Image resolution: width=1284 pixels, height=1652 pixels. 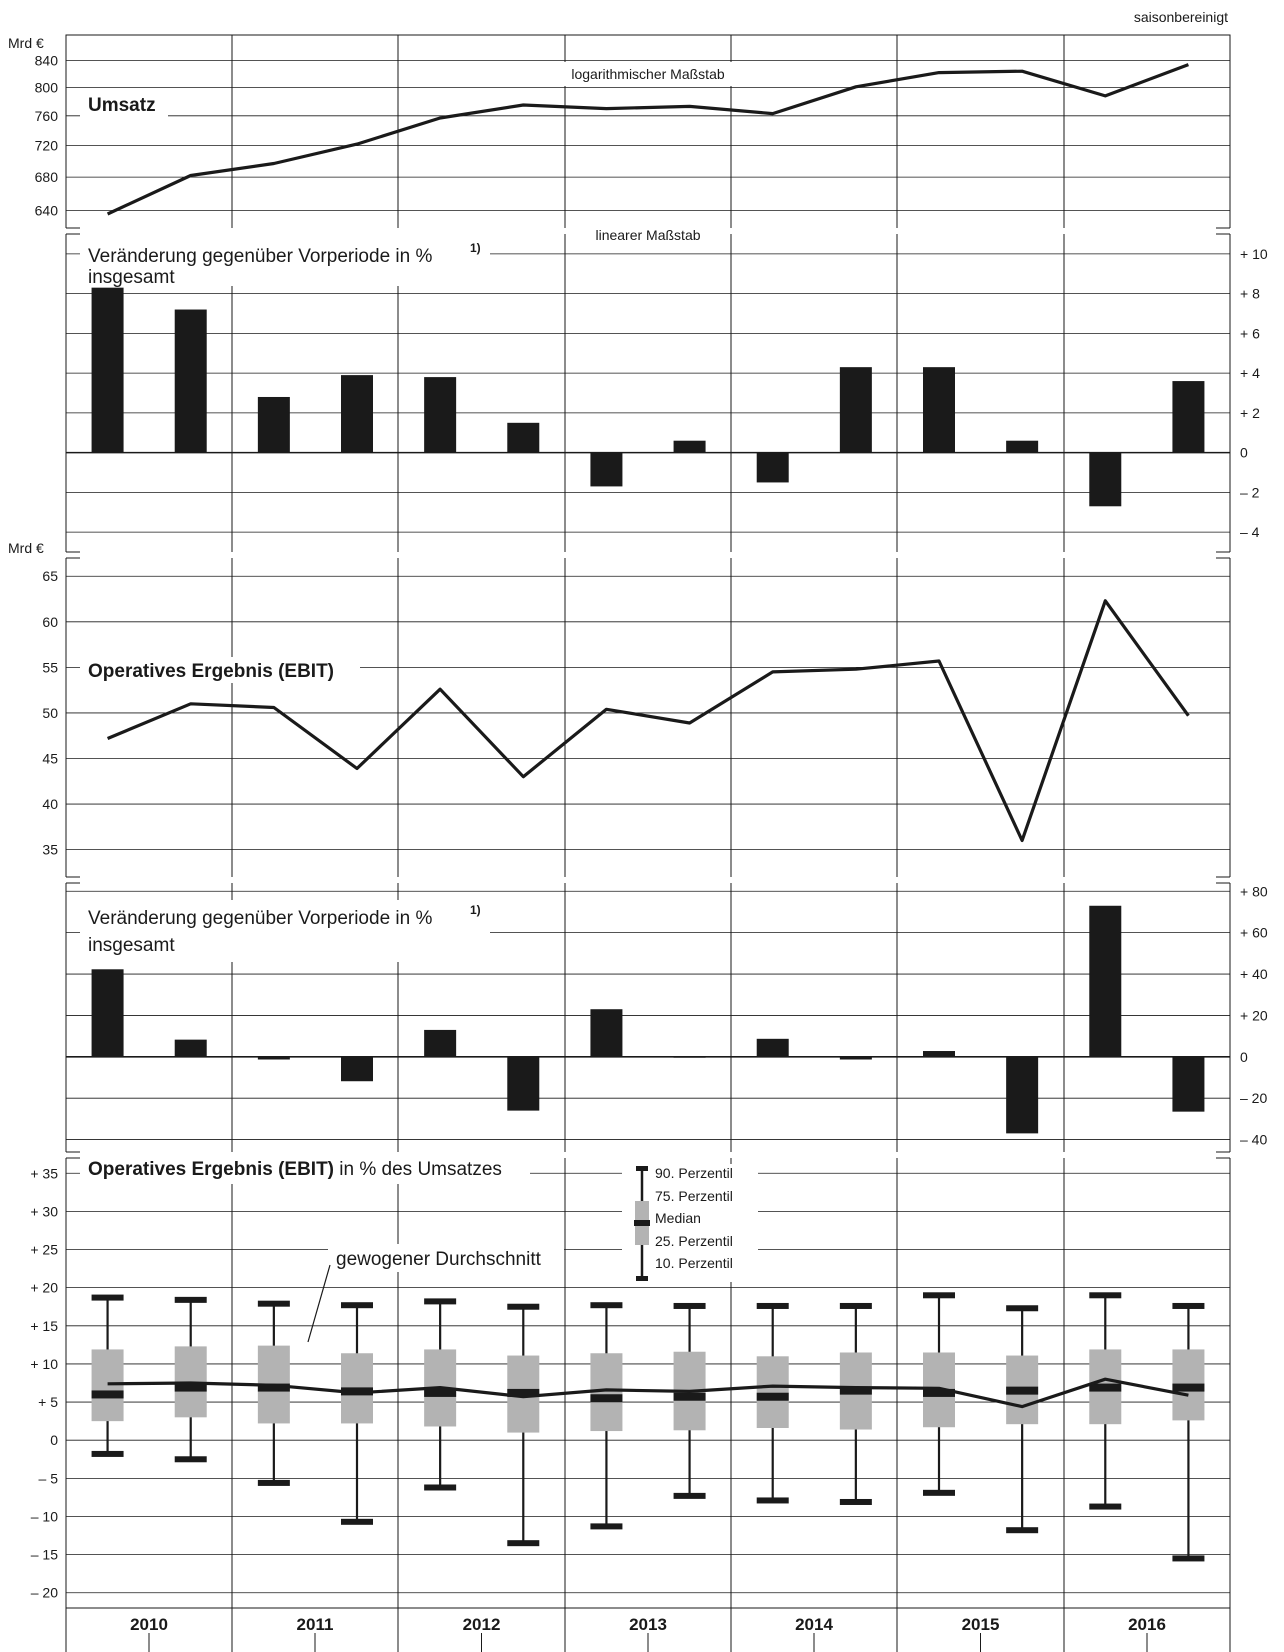 I want to click on scale-label: logarithmischer Maßstab, so click(x=647, y=74).